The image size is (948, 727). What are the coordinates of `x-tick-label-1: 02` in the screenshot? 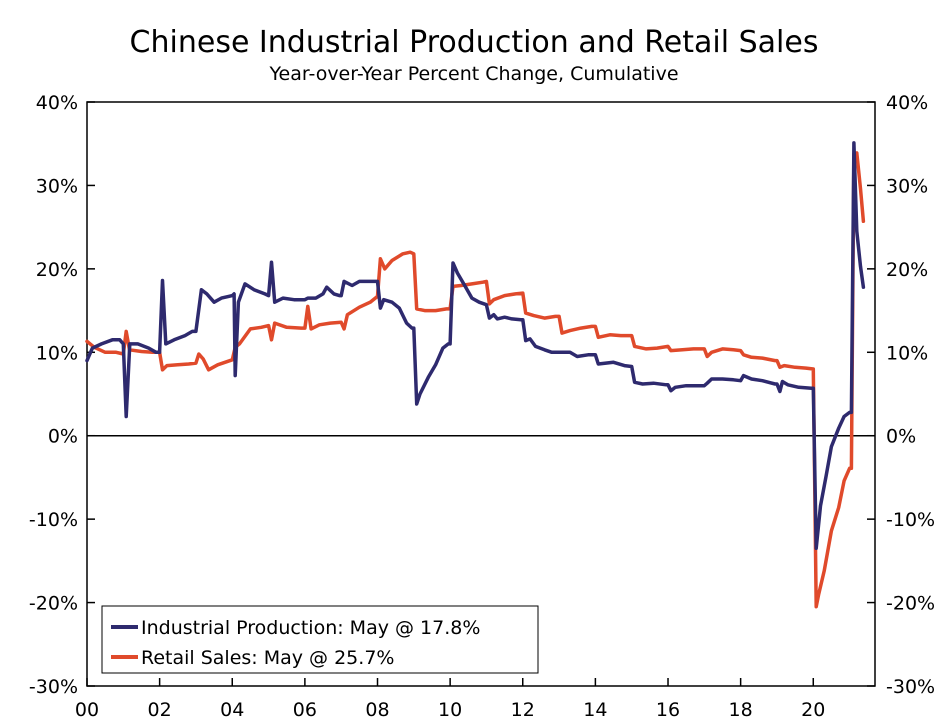 It's located at (160, 710).